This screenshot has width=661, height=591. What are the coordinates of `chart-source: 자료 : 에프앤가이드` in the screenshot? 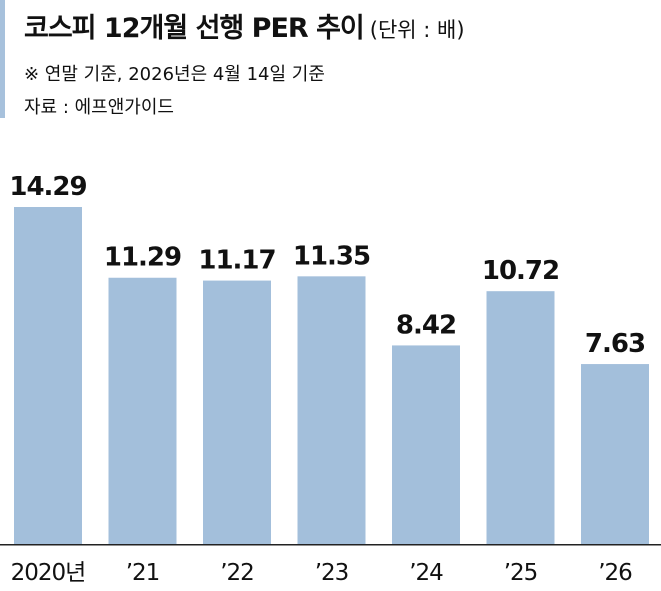 It's located at (99, 107).